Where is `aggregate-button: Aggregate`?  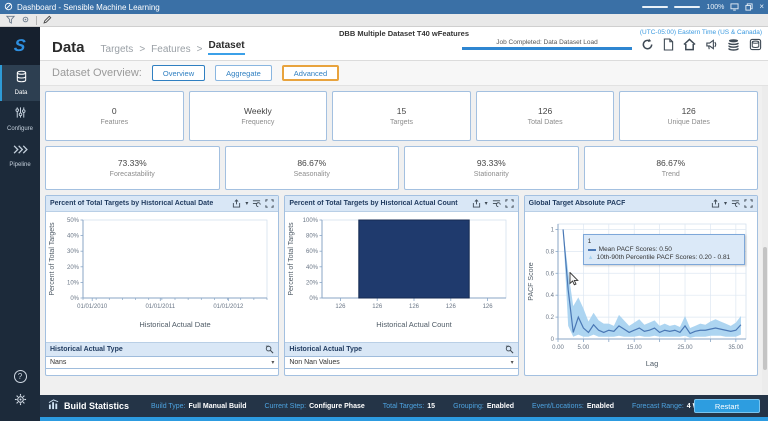
aggregate-button: Aggregate is located at coordinates (243, 73).